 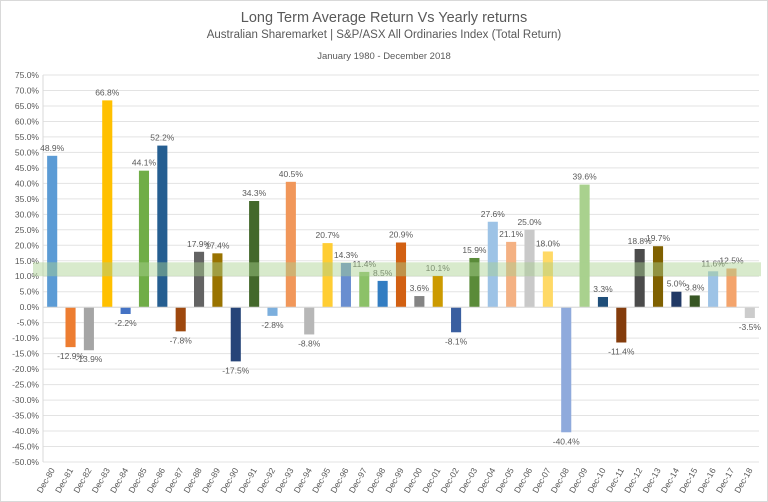 What do you see at coordinates (254, 193) in the screenshot?
I see `data-label: 34.3%` at bounding box center [254, 193].